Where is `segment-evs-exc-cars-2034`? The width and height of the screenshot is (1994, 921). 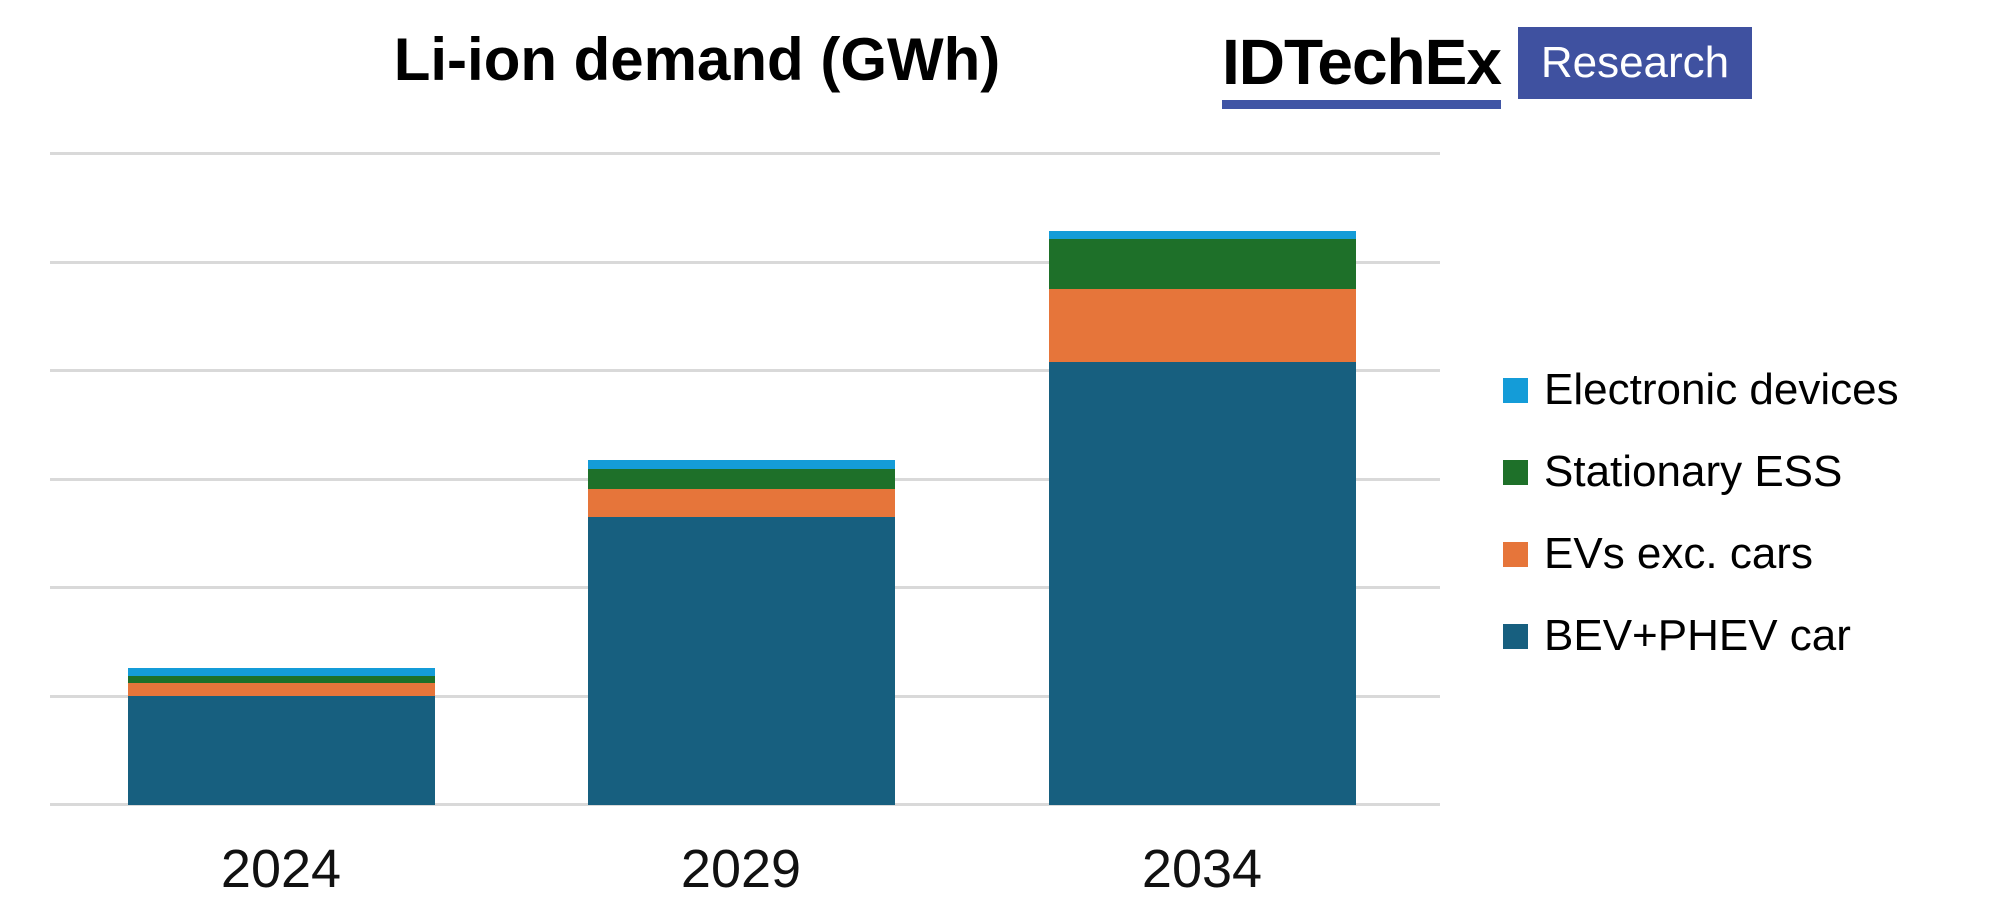 segment-evs-exc-cars-2034 is located at coordinates (1202, 325).